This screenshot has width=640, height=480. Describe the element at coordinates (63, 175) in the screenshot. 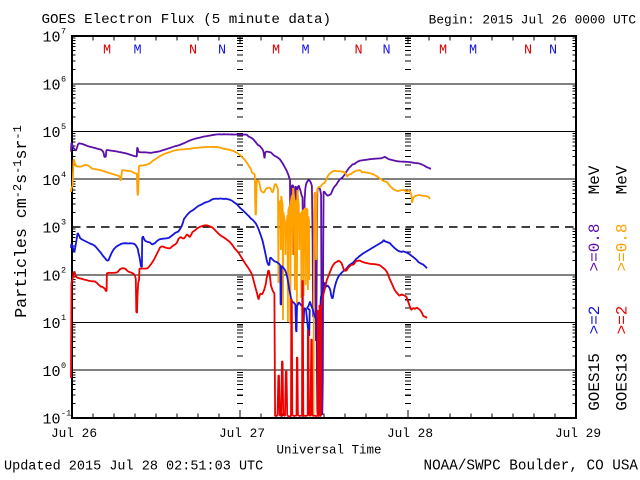

I see `svg-text: 4` at that location.